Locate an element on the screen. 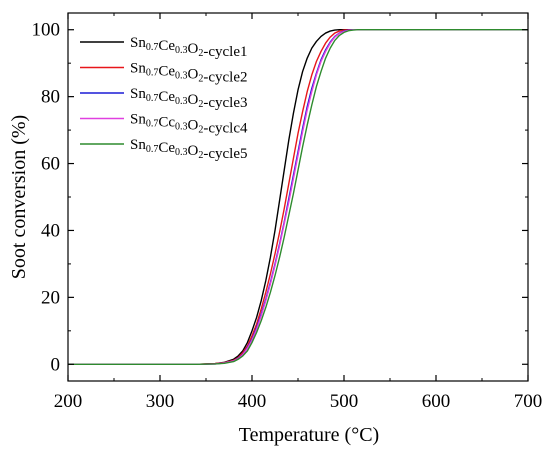  y-tick-label: 60 is located at coordinates (50, 164).